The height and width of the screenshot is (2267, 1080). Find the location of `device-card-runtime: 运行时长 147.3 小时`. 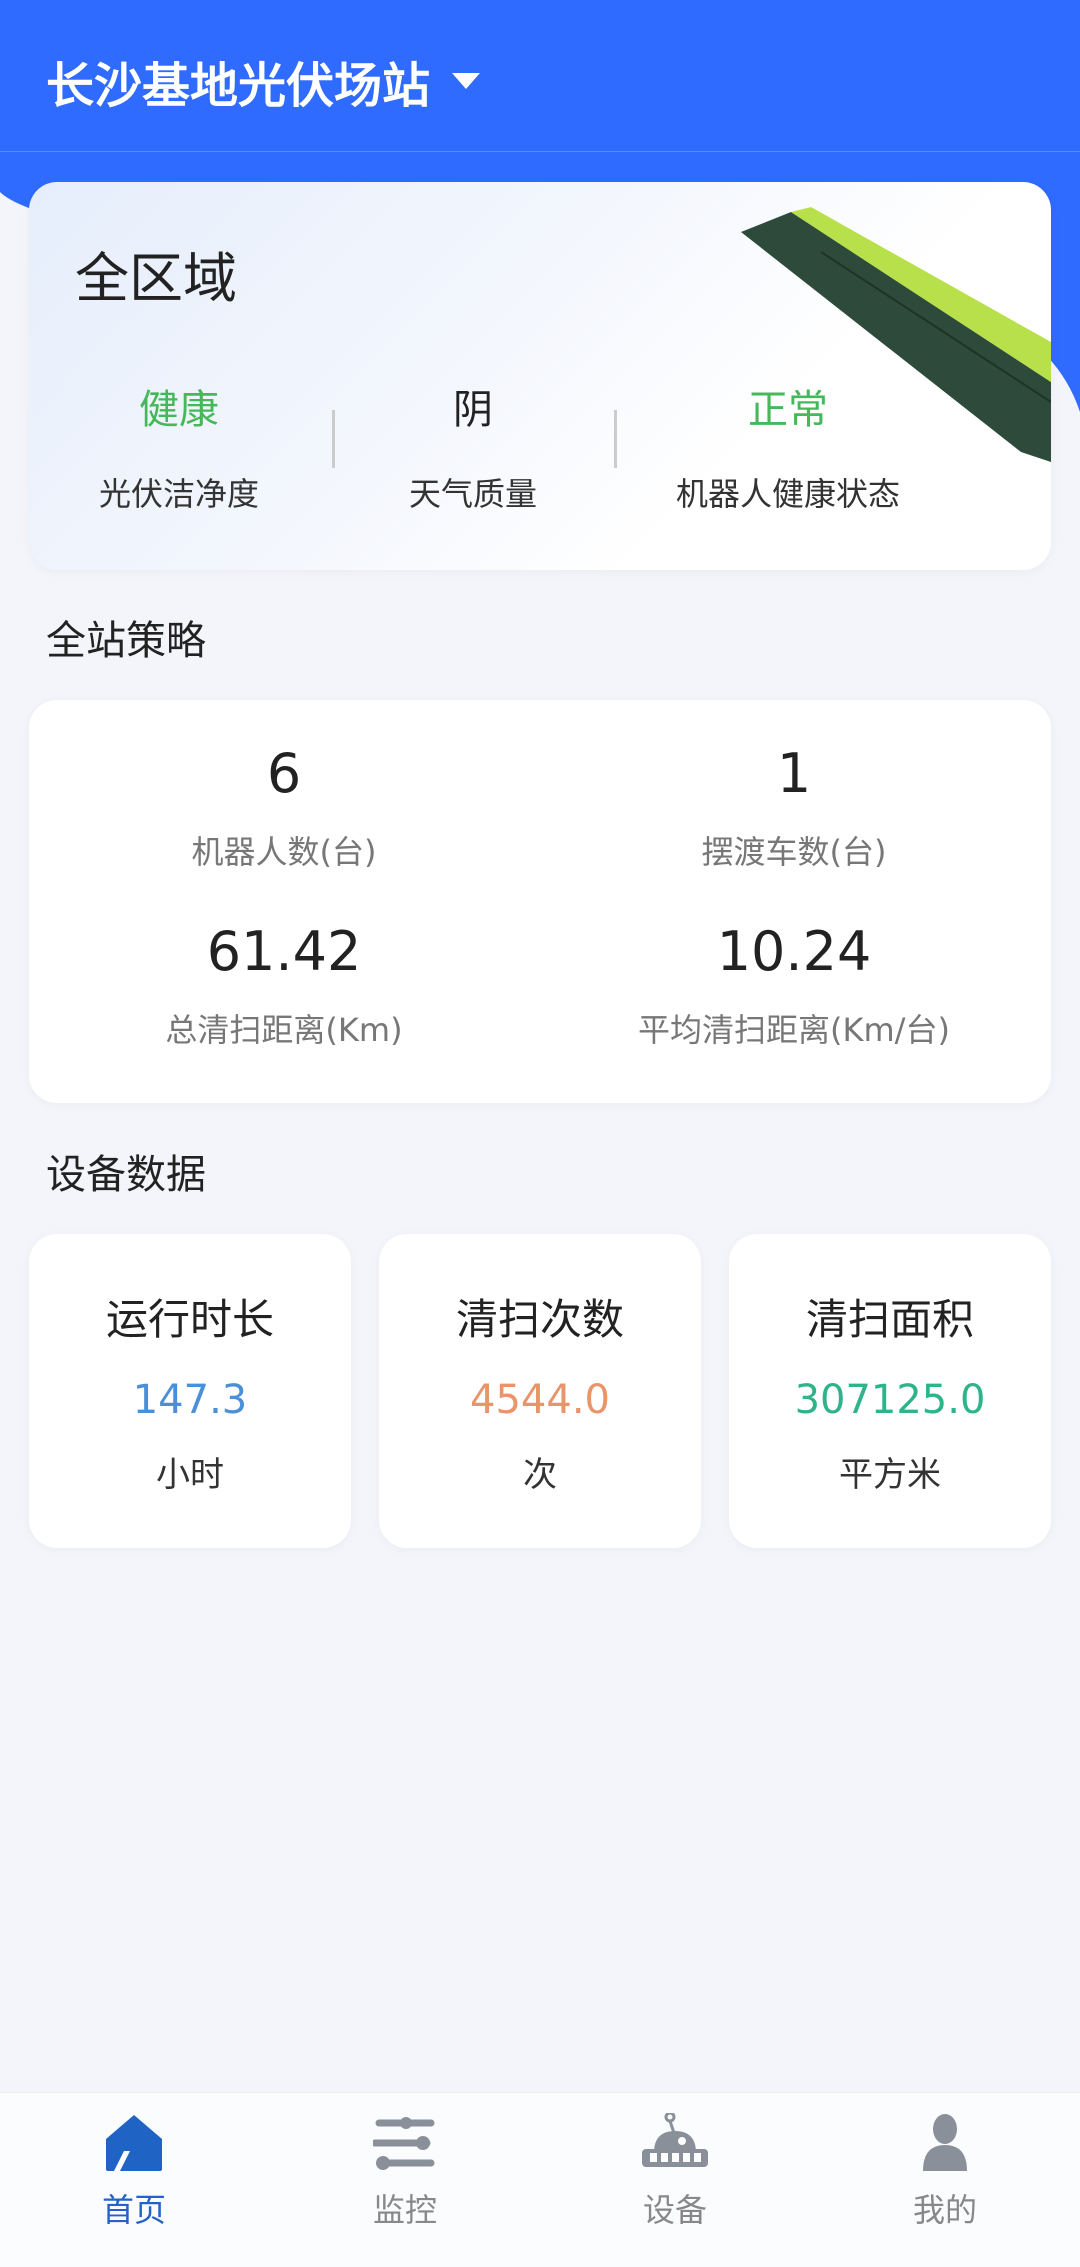

device-card-runtime: 运行时长 147.3 小时 is located at coordinates (190, 1391).